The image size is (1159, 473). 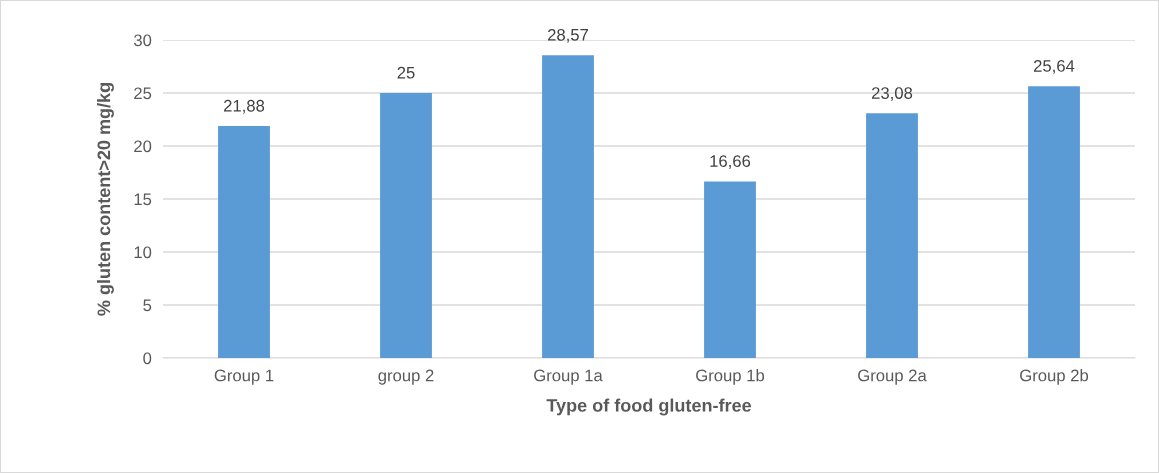 What do you see at coordinates (568, 377) in the screenshot?
I see `x-tick-label: Group 1a` at bounding box center [568, 377].